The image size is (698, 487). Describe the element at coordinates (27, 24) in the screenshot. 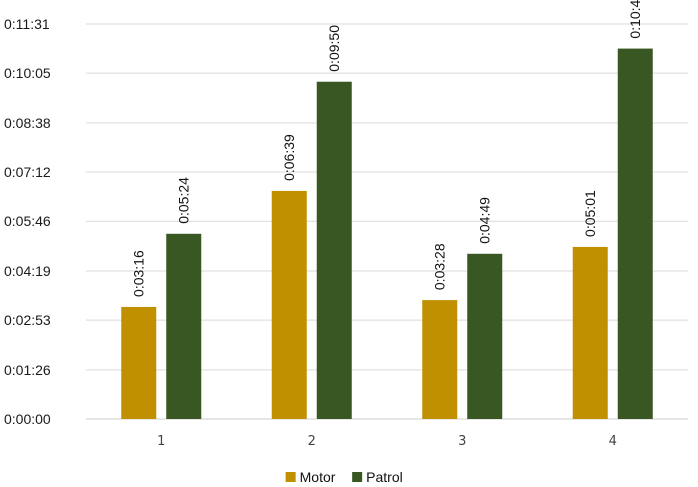

I see `y-tick-label: 0:11:31` at that location.